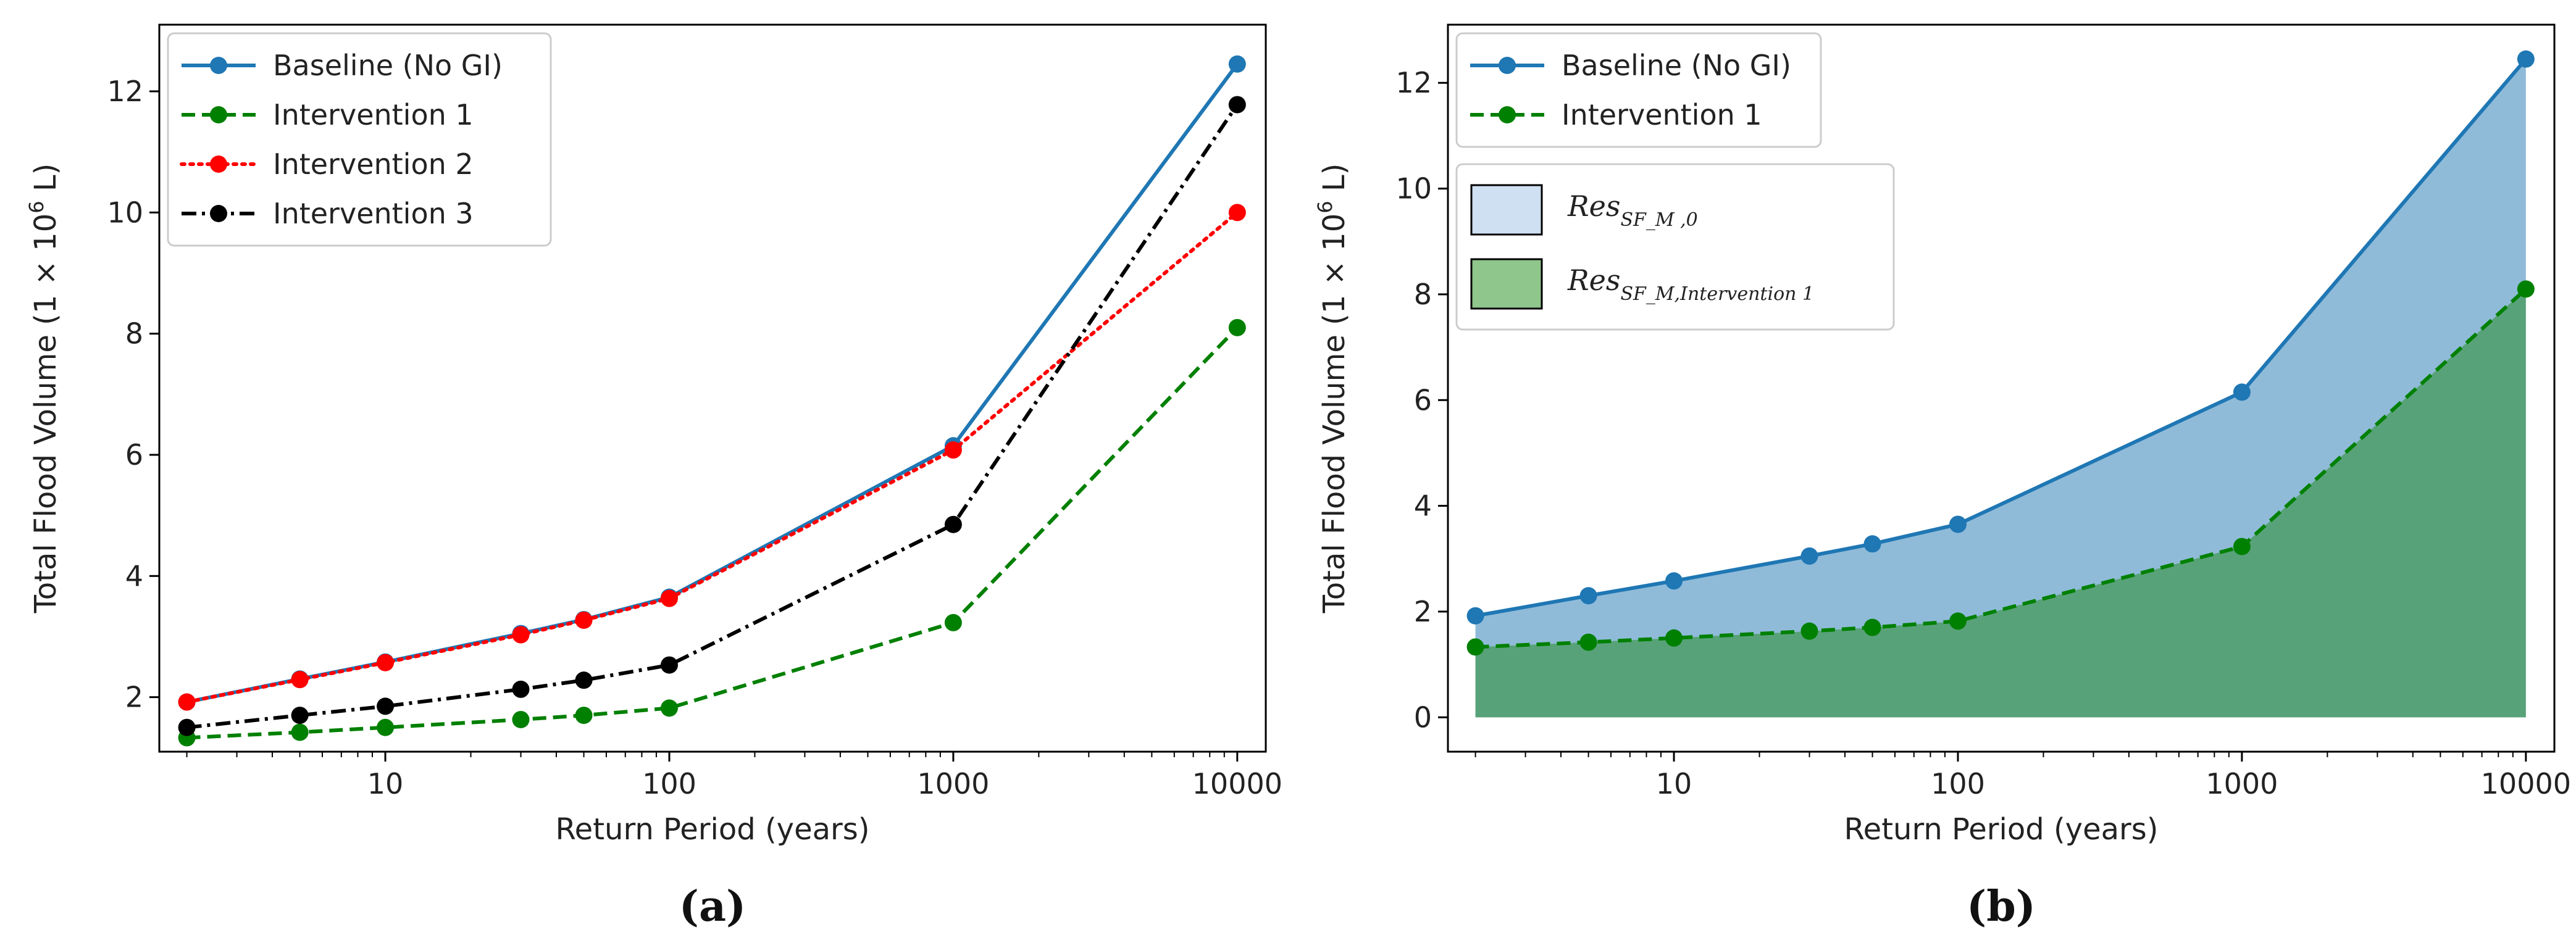  I want to click on x-tick-label: 10000, so click(1237, 783).